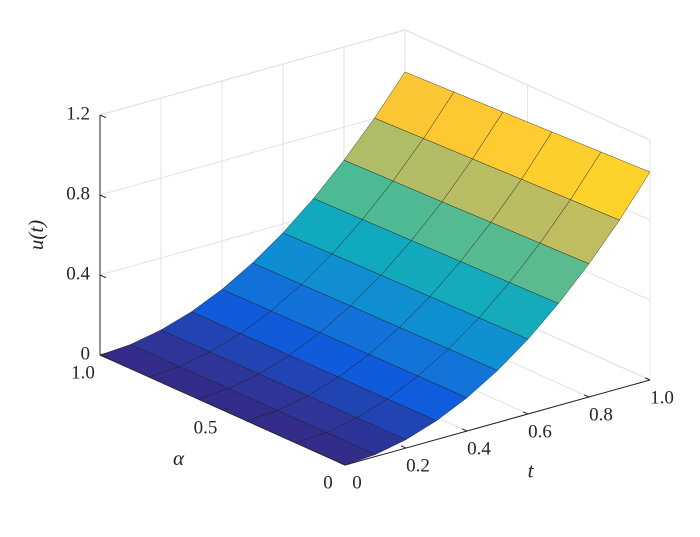  I want to click on z-tick-label: 0.8, so click(78, 193).